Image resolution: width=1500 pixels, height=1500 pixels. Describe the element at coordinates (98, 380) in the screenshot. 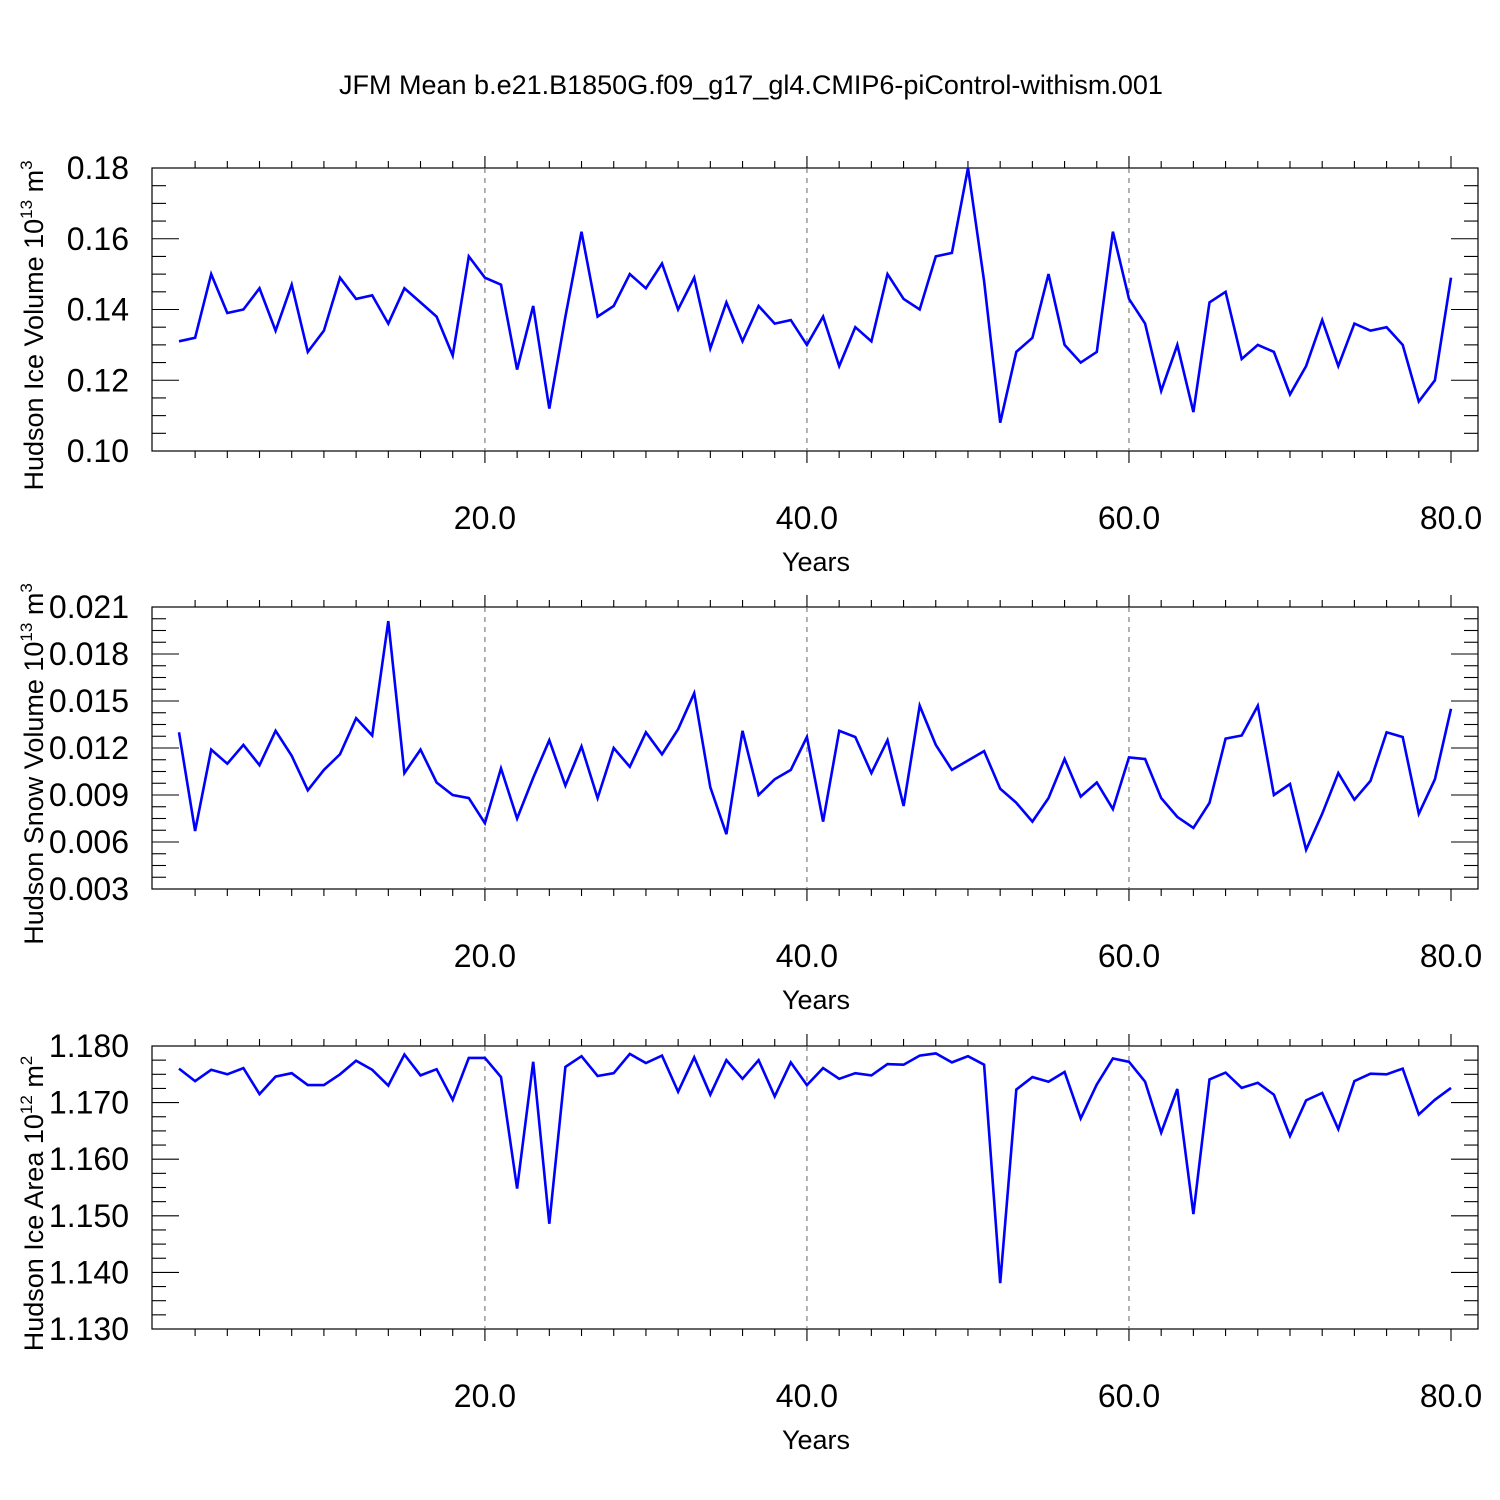

I see `y-tick-label: 0.12` at that location.